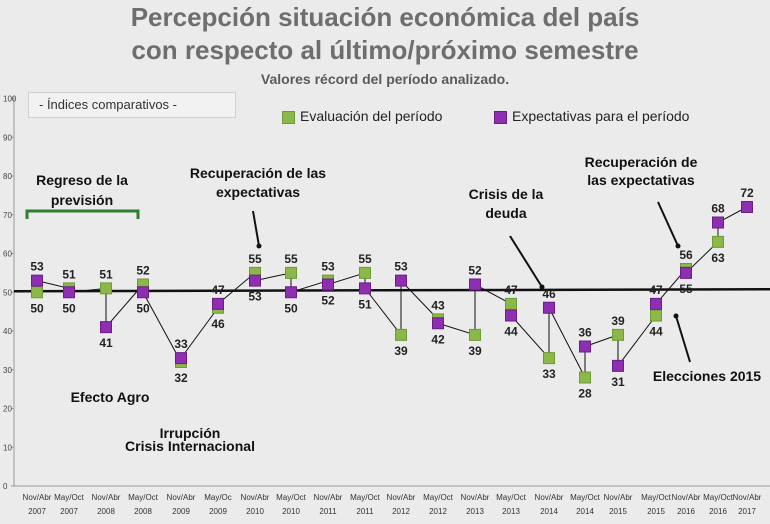 The height and width of the screenshot is (524, 770). Describe the element at coordinates (106, 343) in the screenshot. I see `expectation-value-label: 41` at that location.